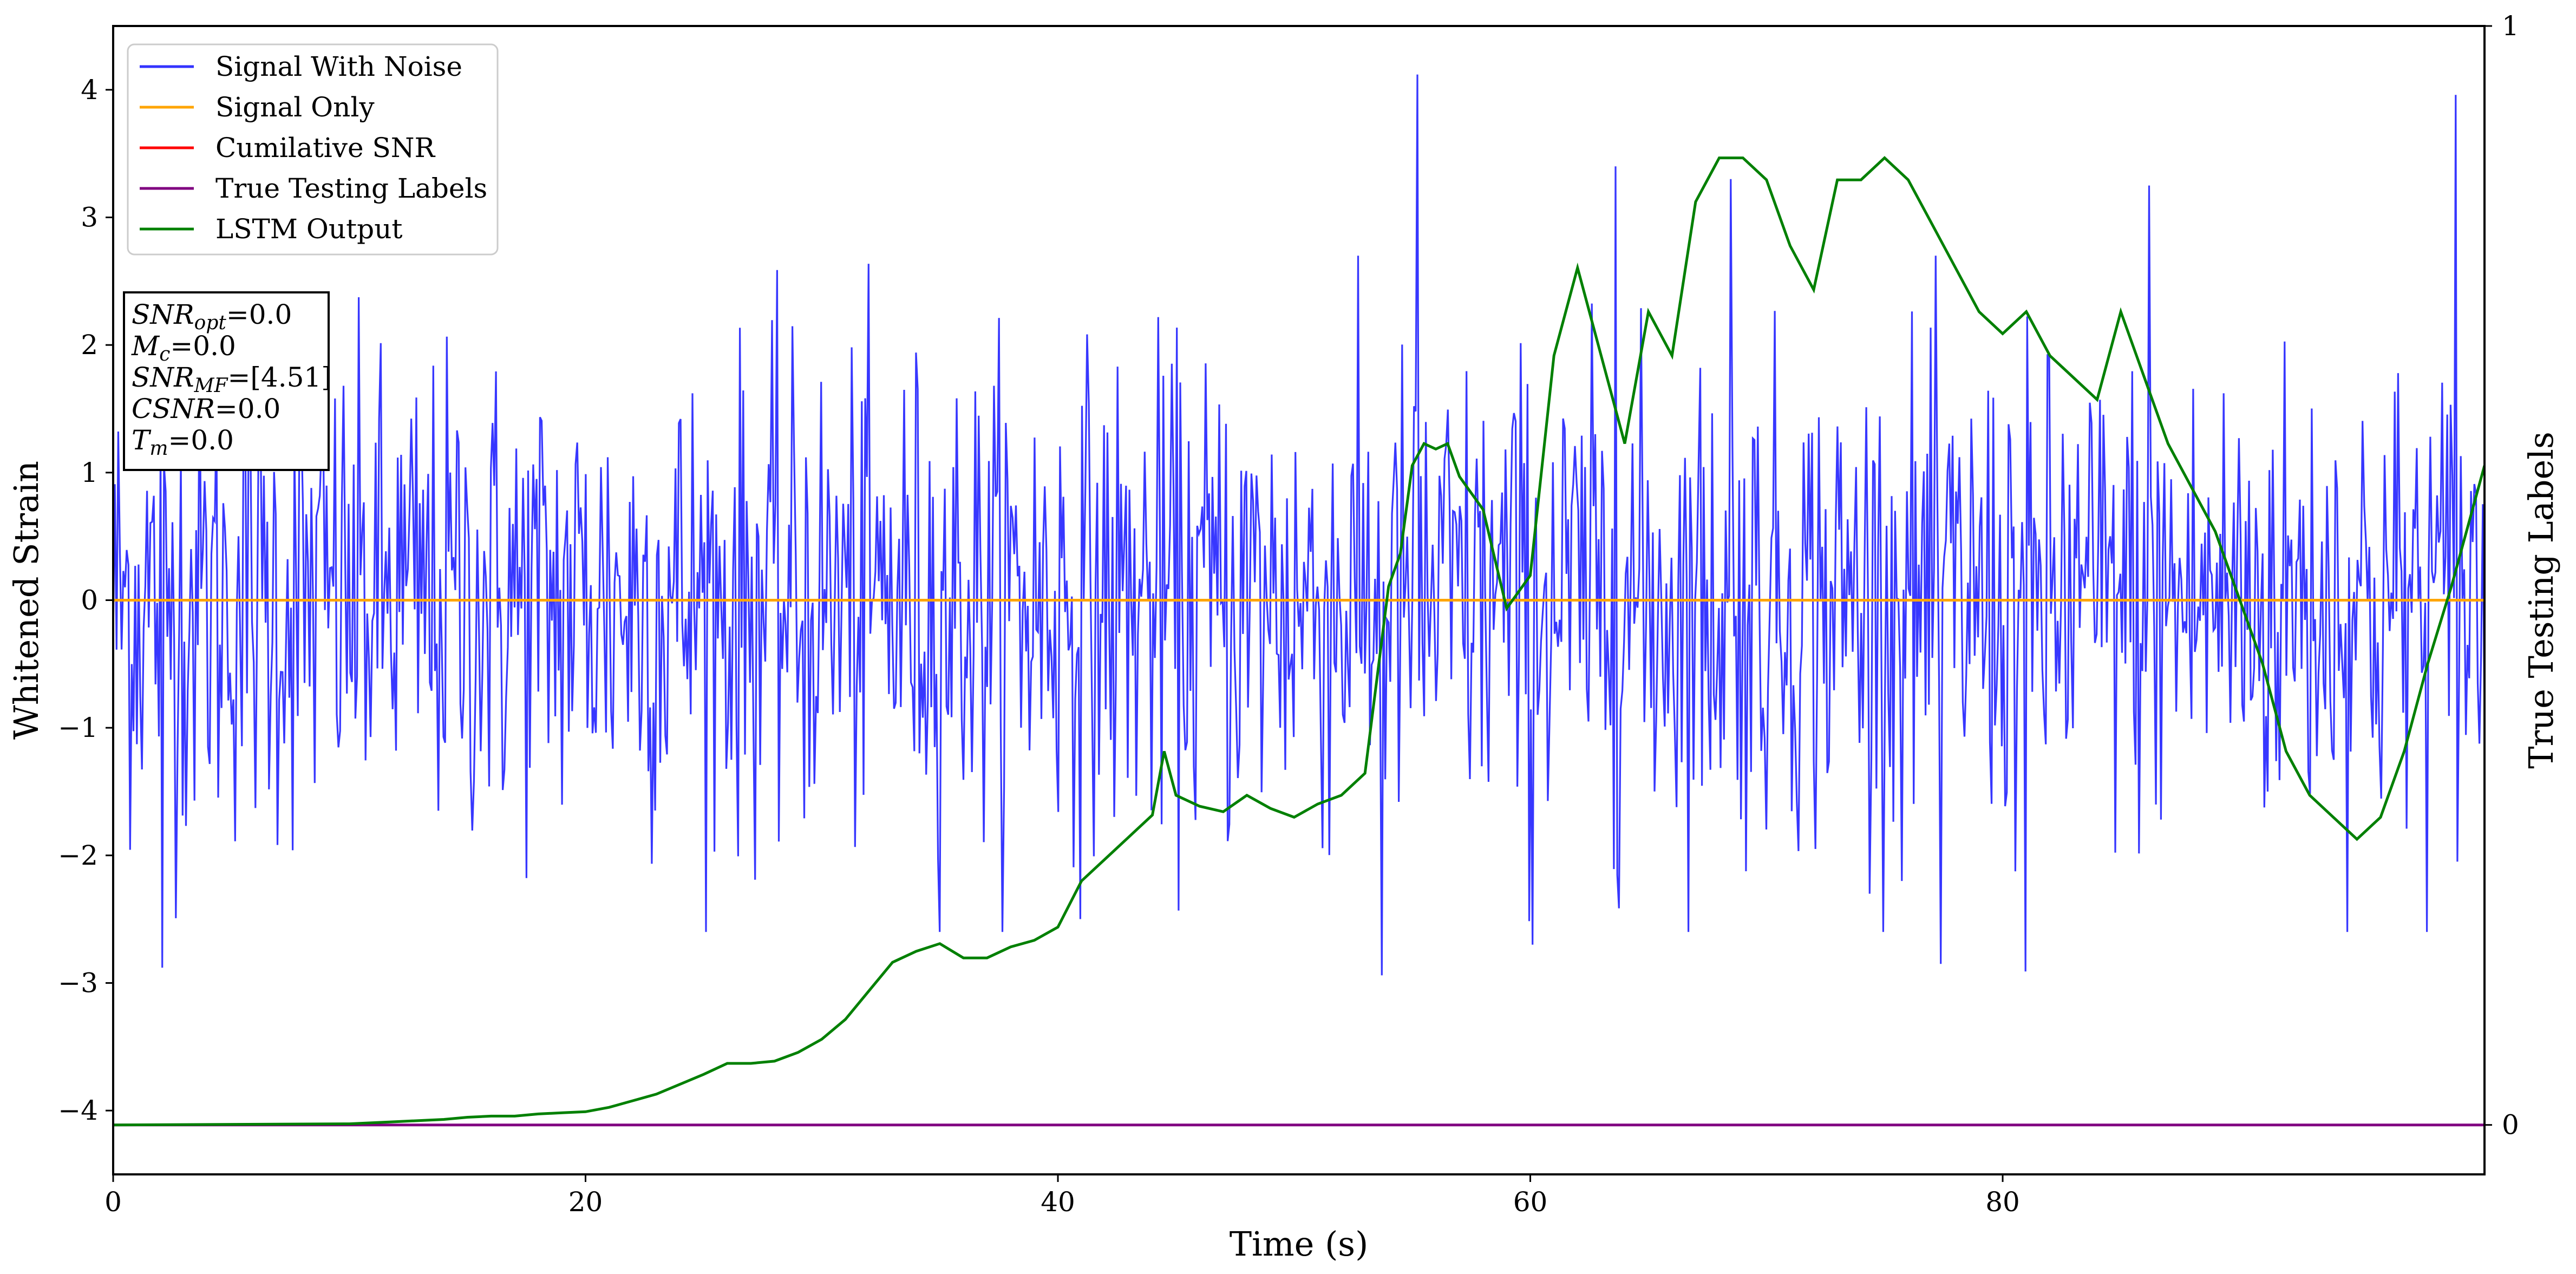 Image resolution: width=2576 pixels, height=1274 pixels. Describe the element at coordinates (338, 66) in the screenshot. I see `legend-label: Signal With Noise` at that location.